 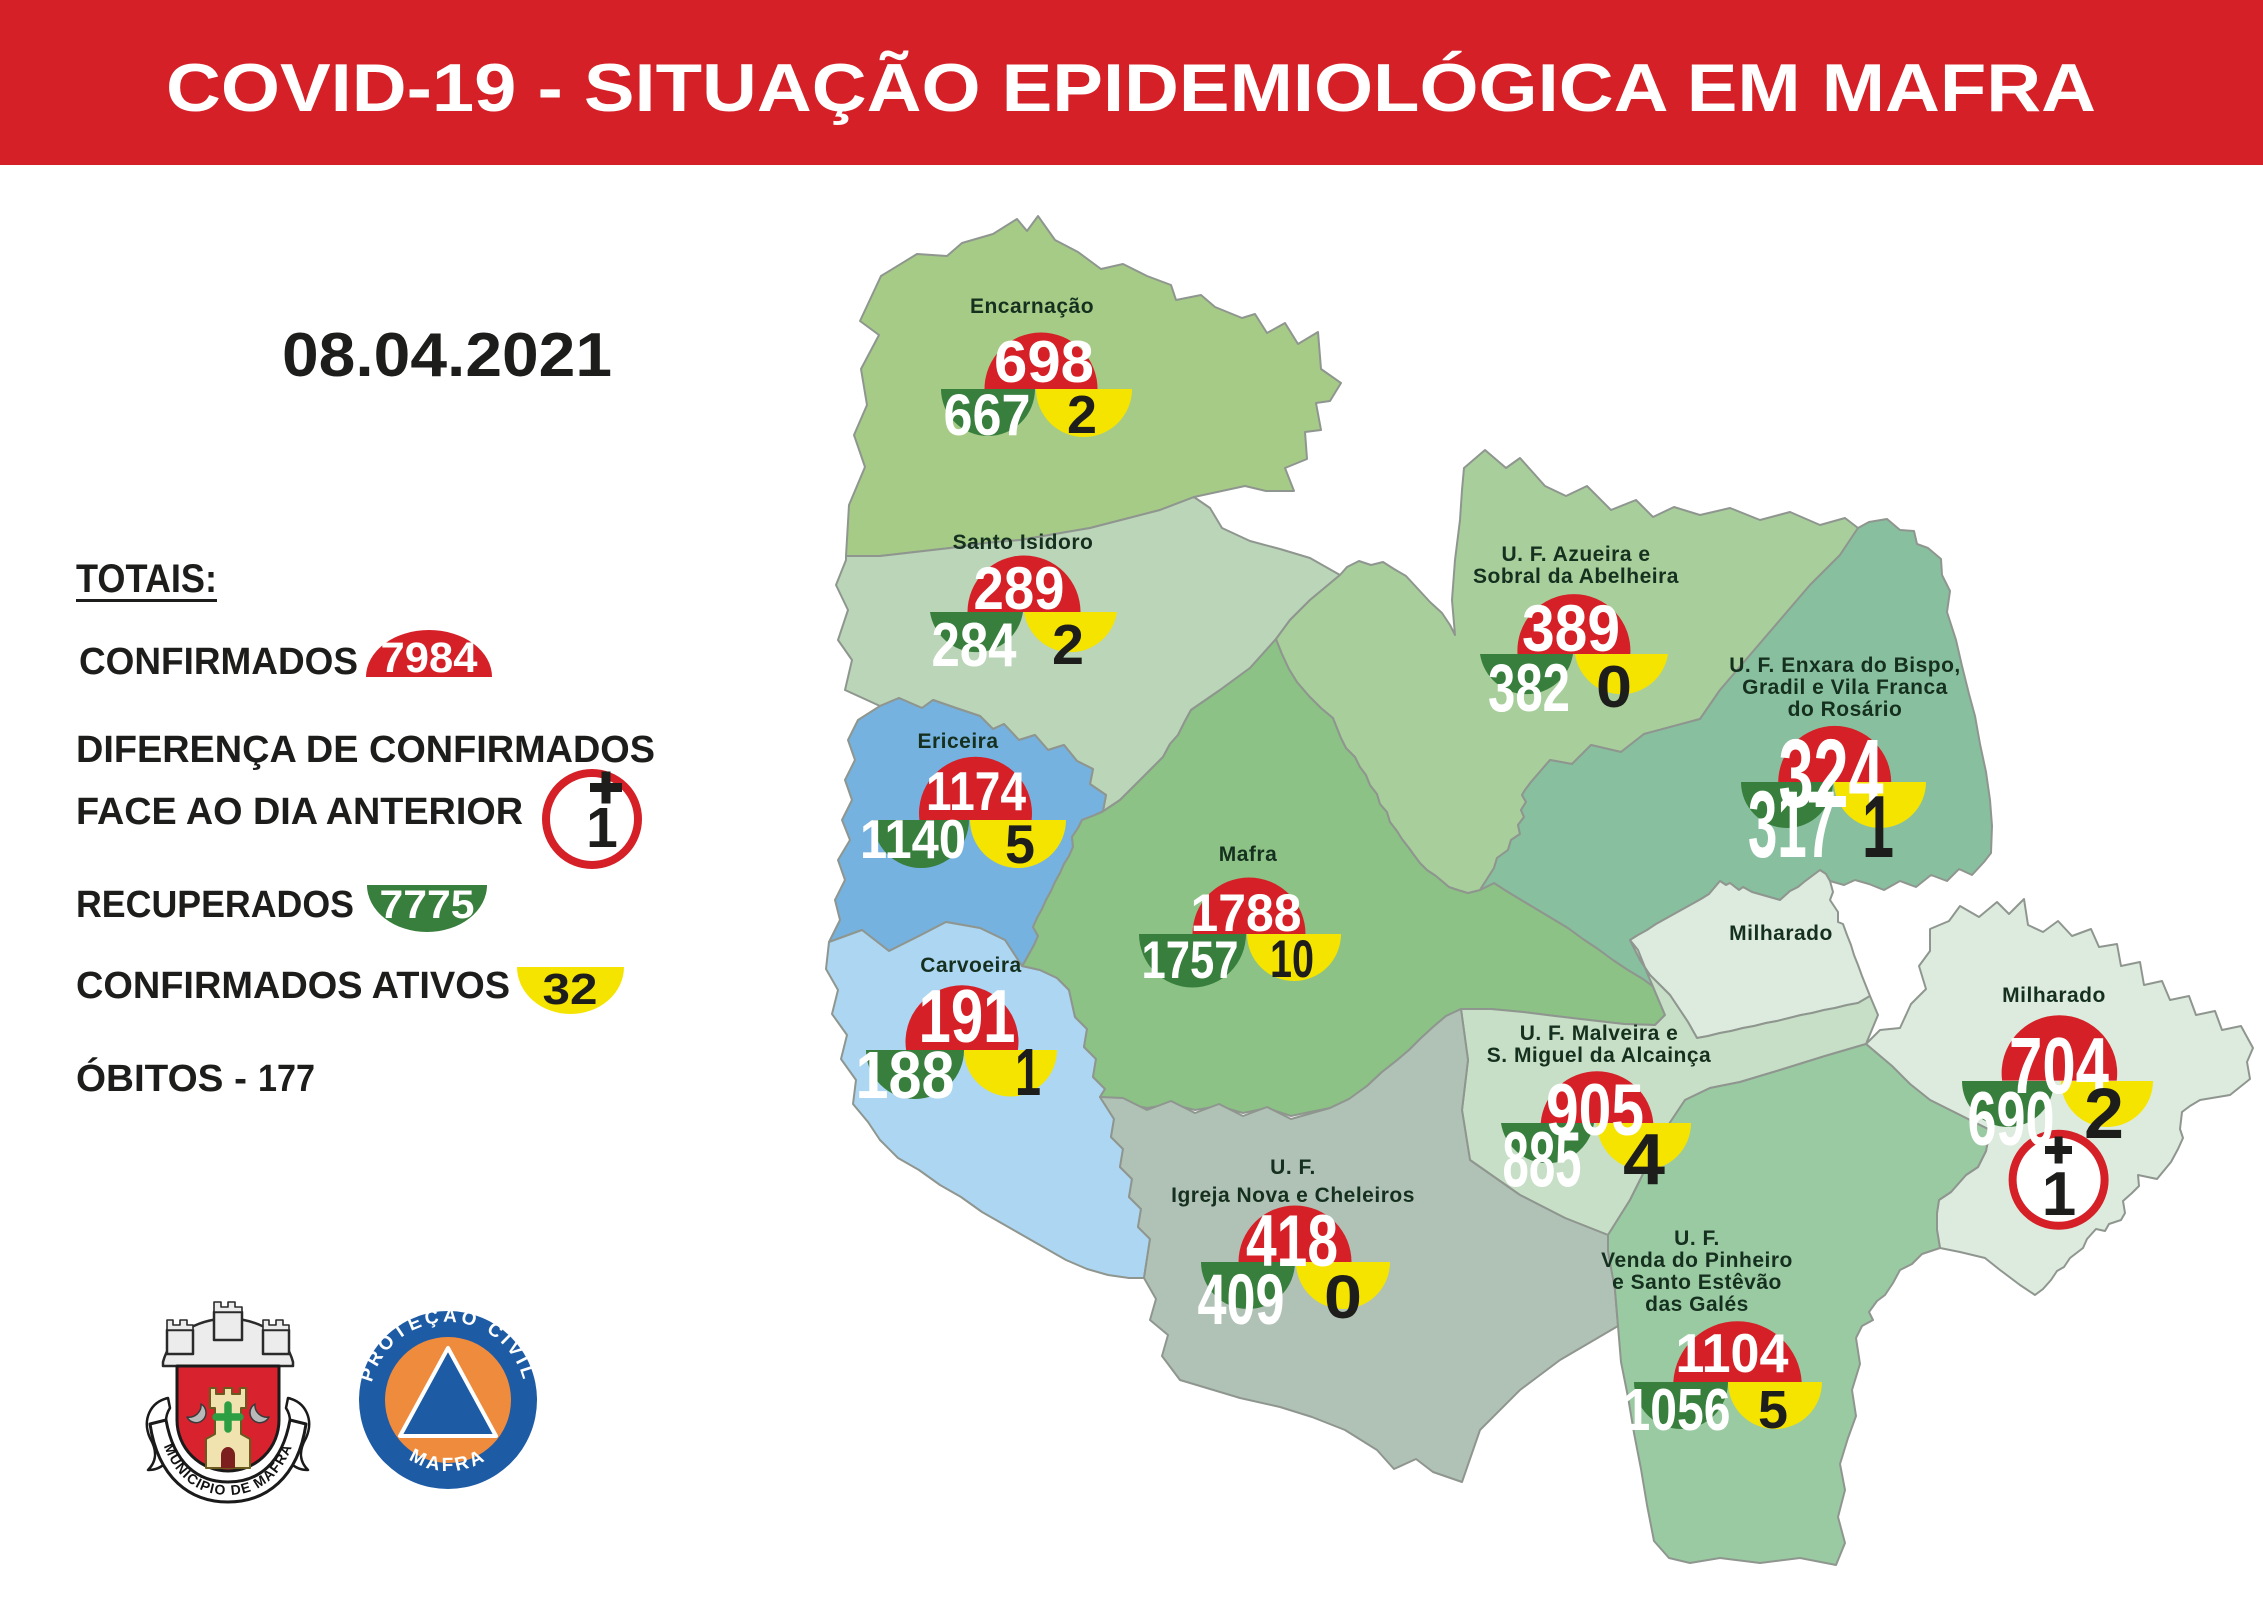 I want to click on svg-text: 284, so click(x=974, y=645).